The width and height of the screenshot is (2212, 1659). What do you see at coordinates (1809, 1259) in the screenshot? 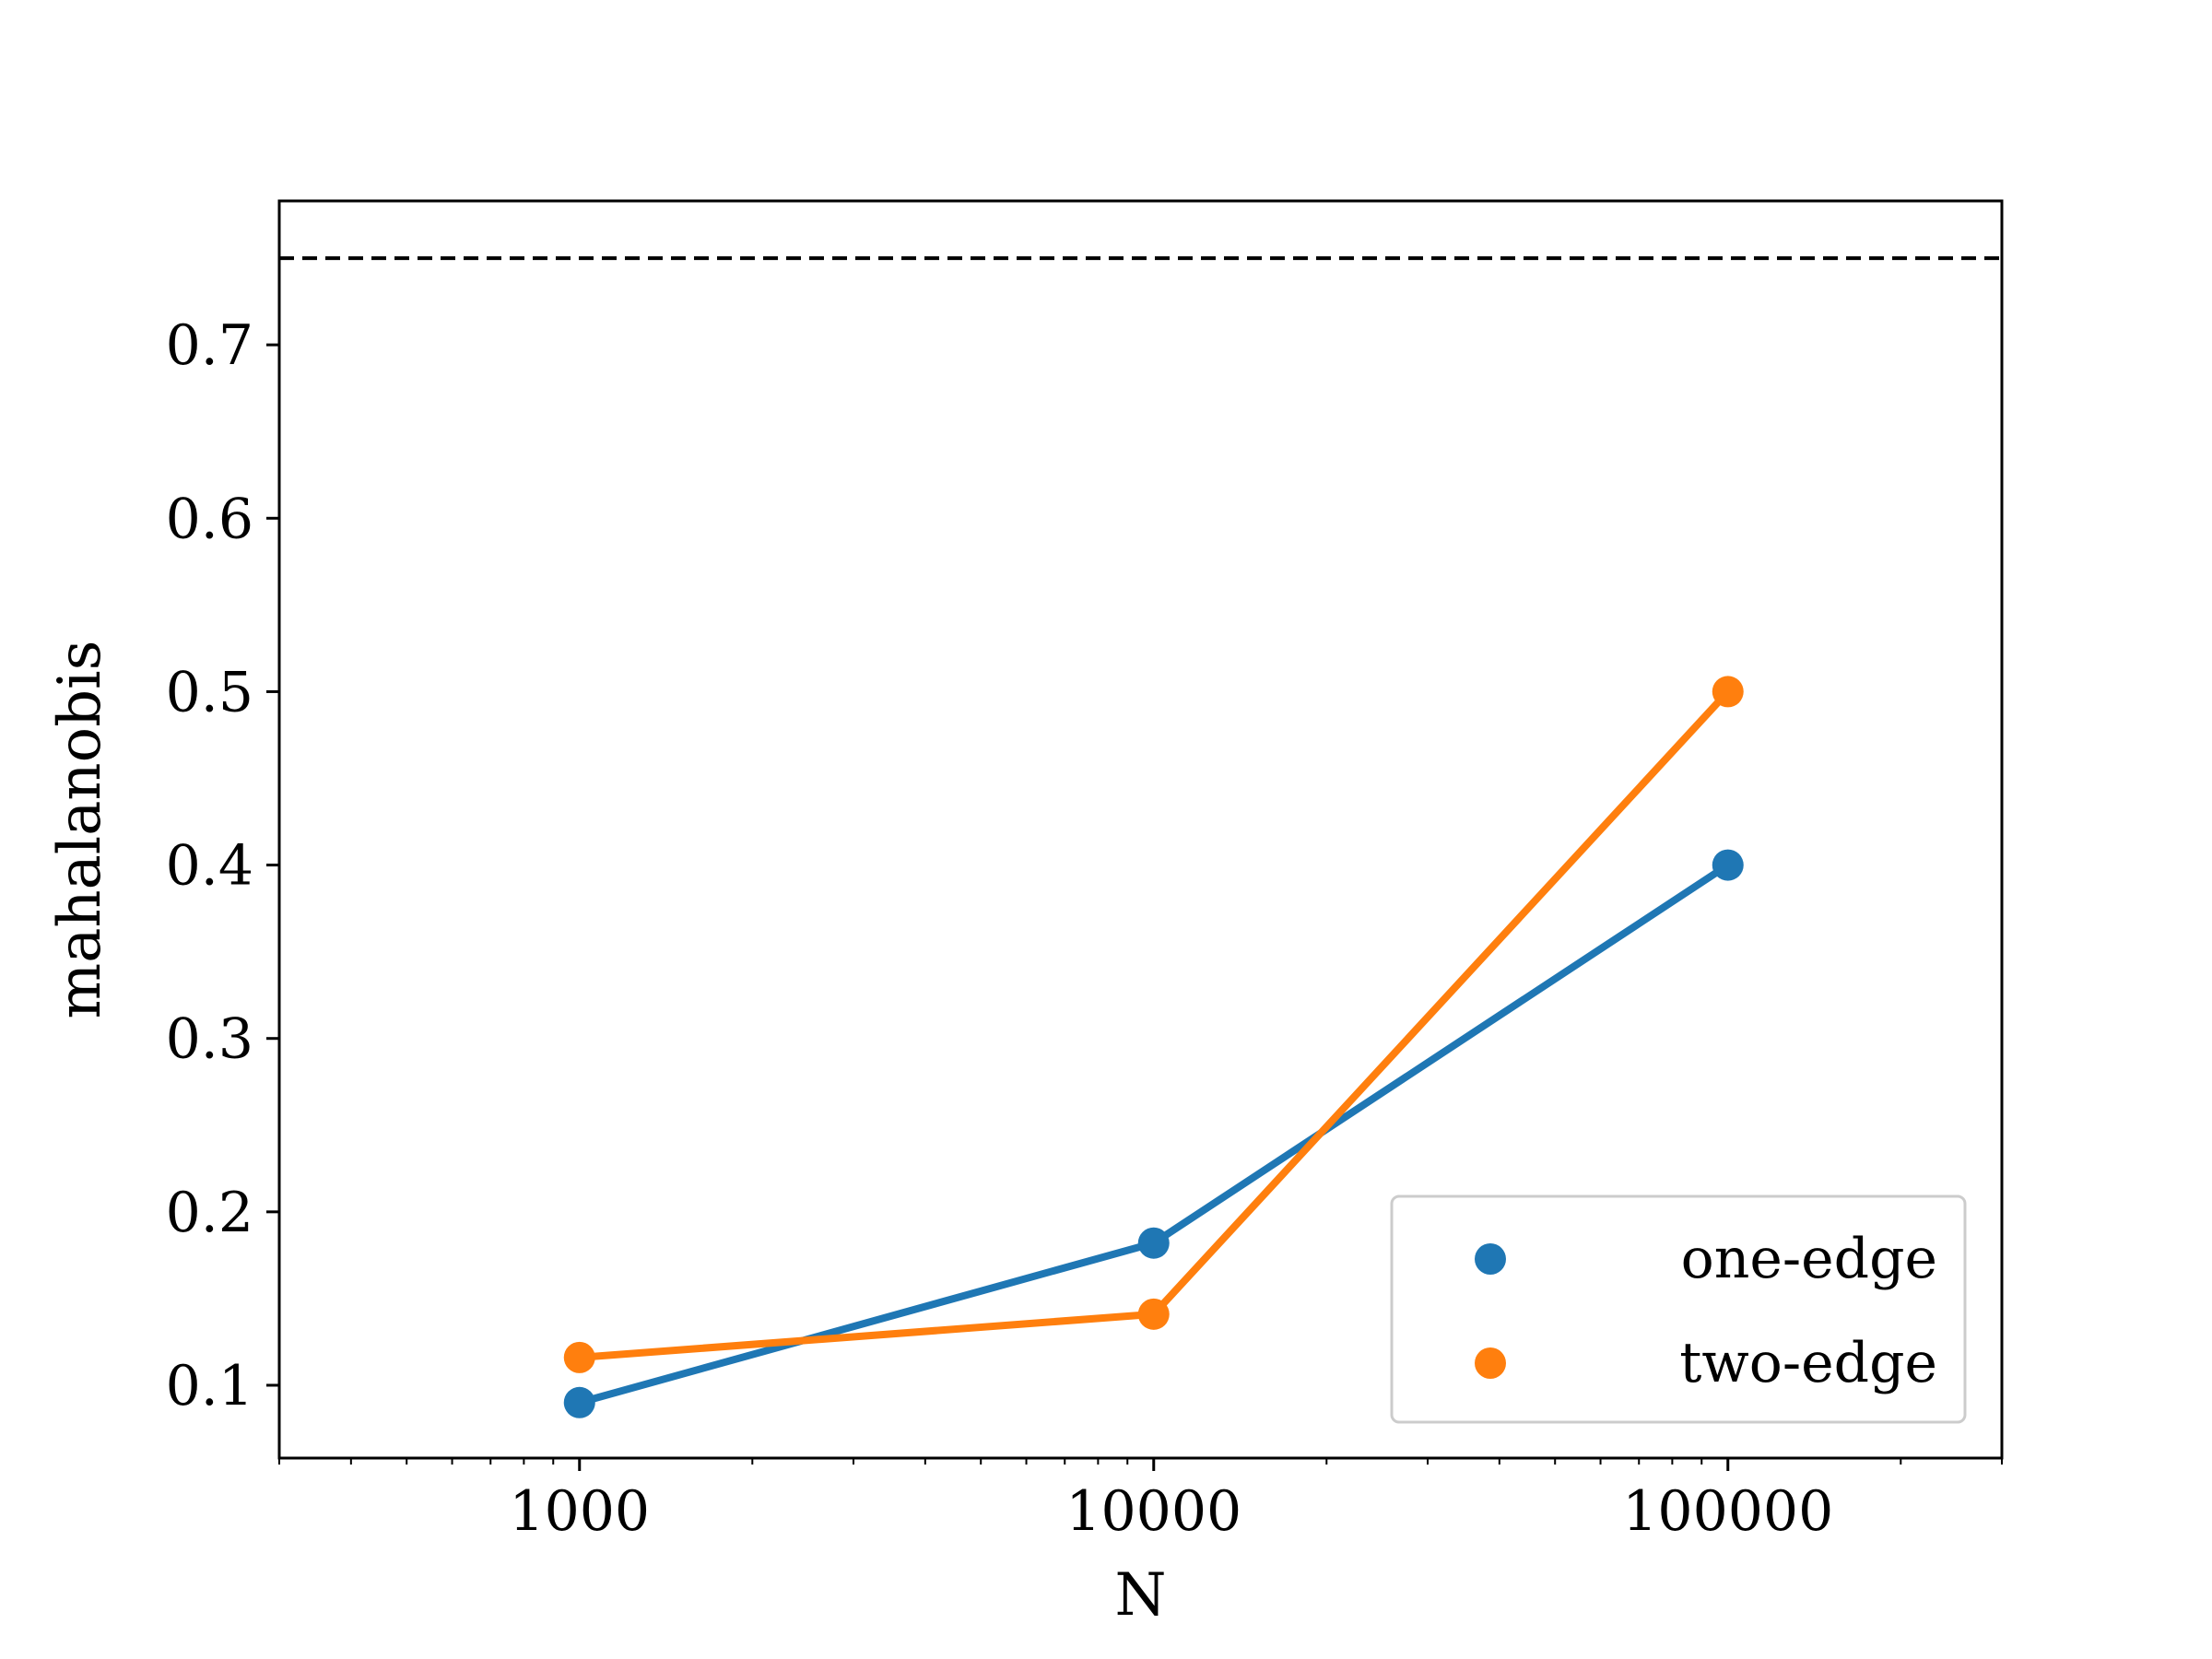
I see `legend-label-one-edge: one-edge` at bounding box center [1809, 1259].